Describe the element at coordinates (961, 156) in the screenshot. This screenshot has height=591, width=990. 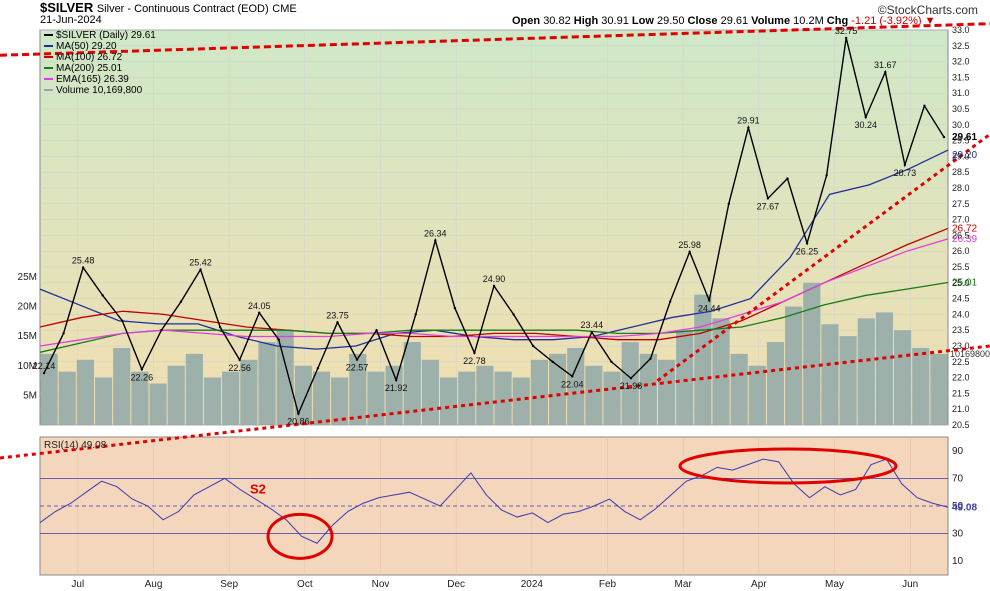
I see `y-tick-label: 29.0` at that location.